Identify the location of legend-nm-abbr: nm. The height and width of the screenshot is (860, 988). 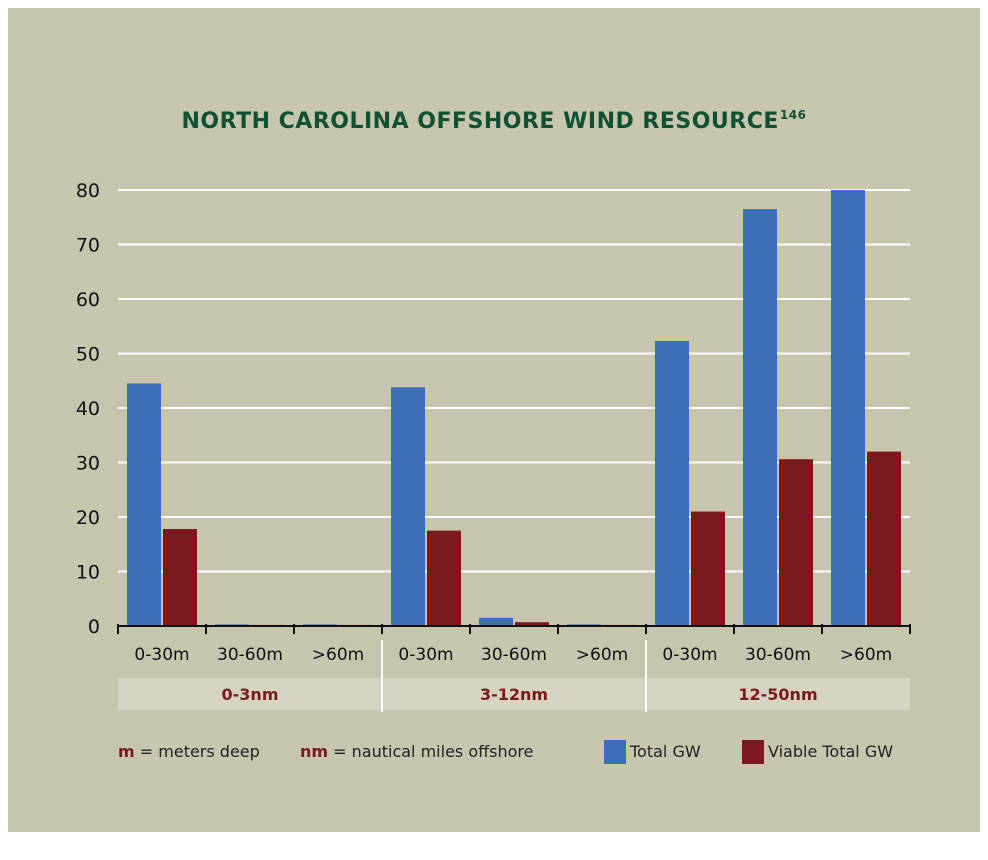
(314, 751).